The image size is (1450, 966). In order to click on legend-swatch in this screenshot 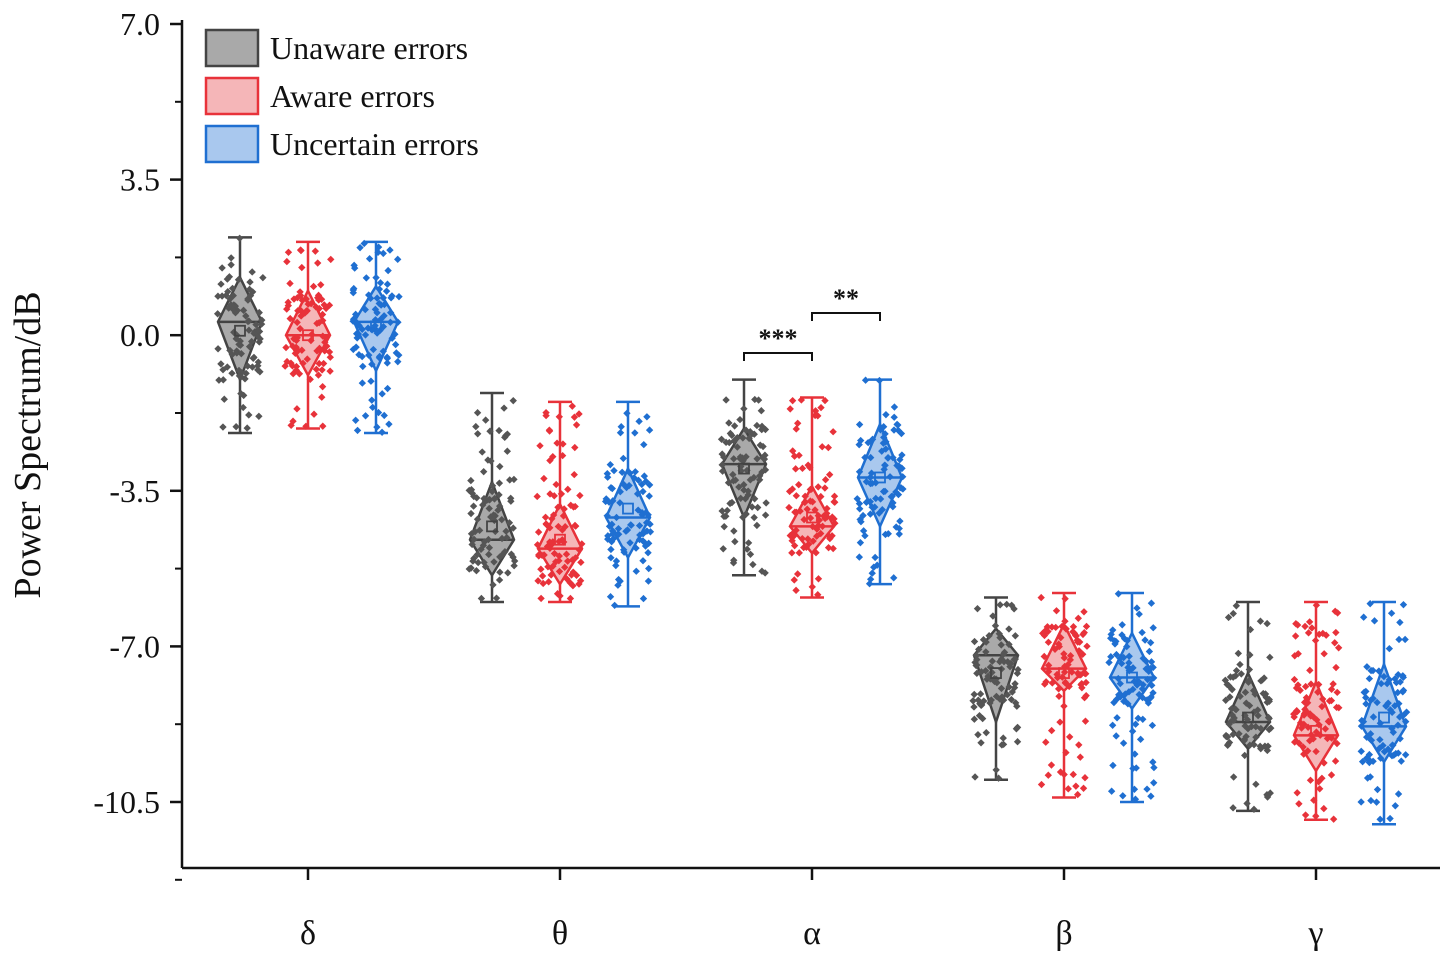, I will do `click(232, 144)`.